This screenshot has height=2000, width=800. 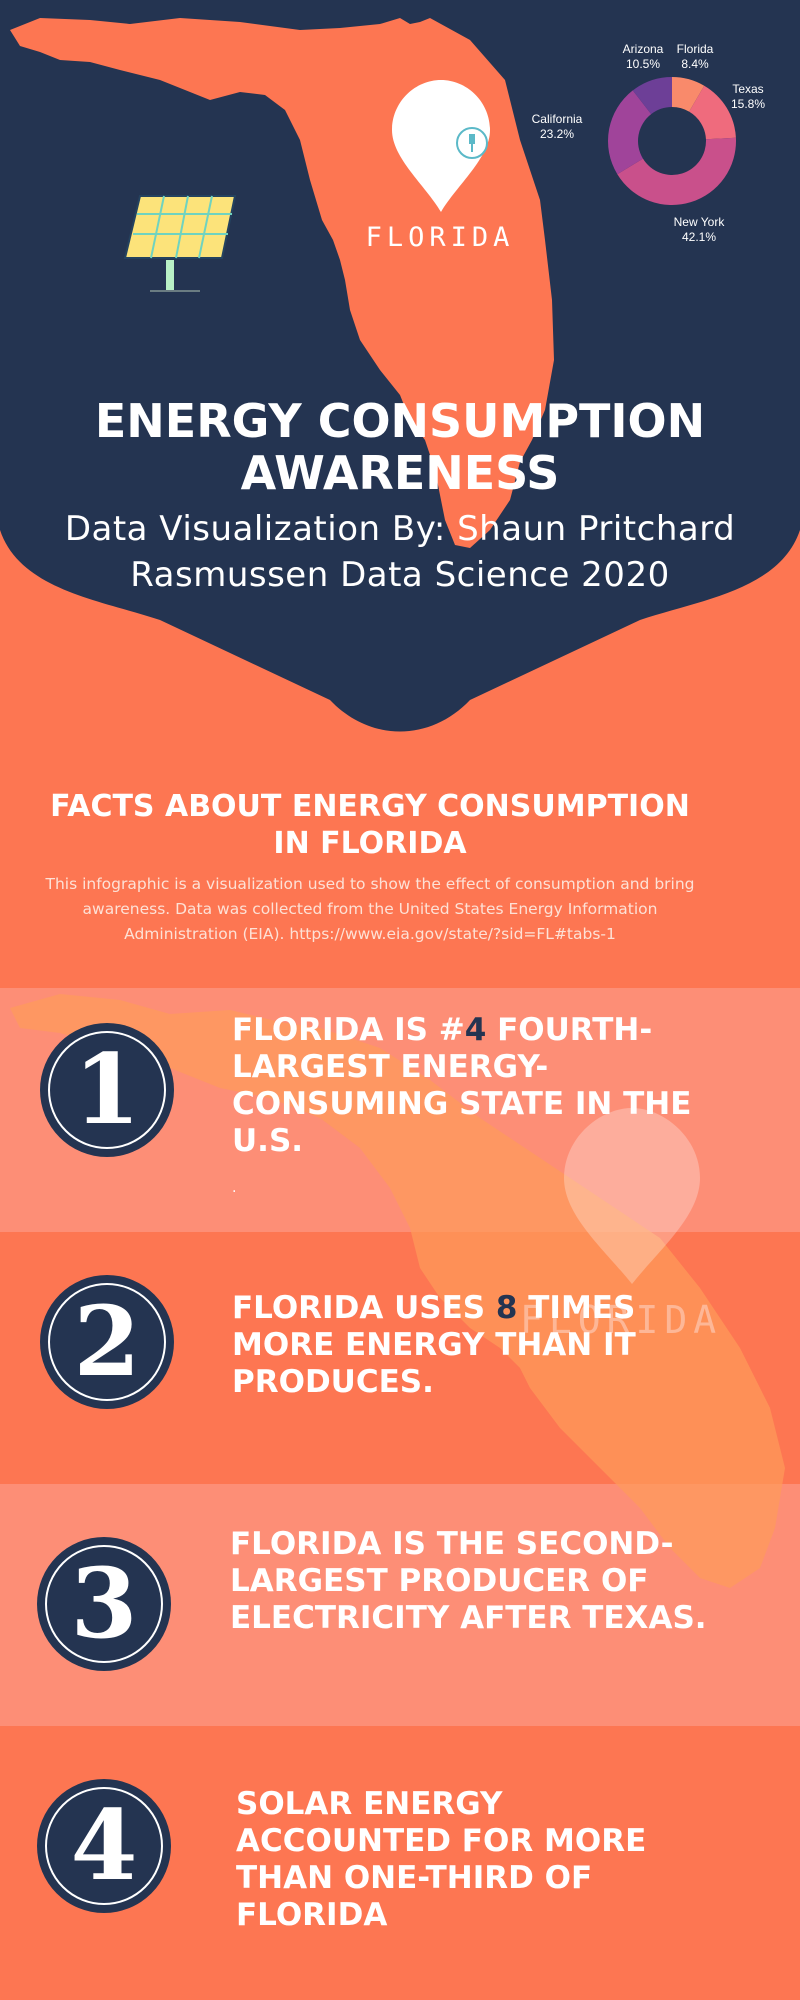 I want to click on chart-label-name: California, so click(x=557, y=119).